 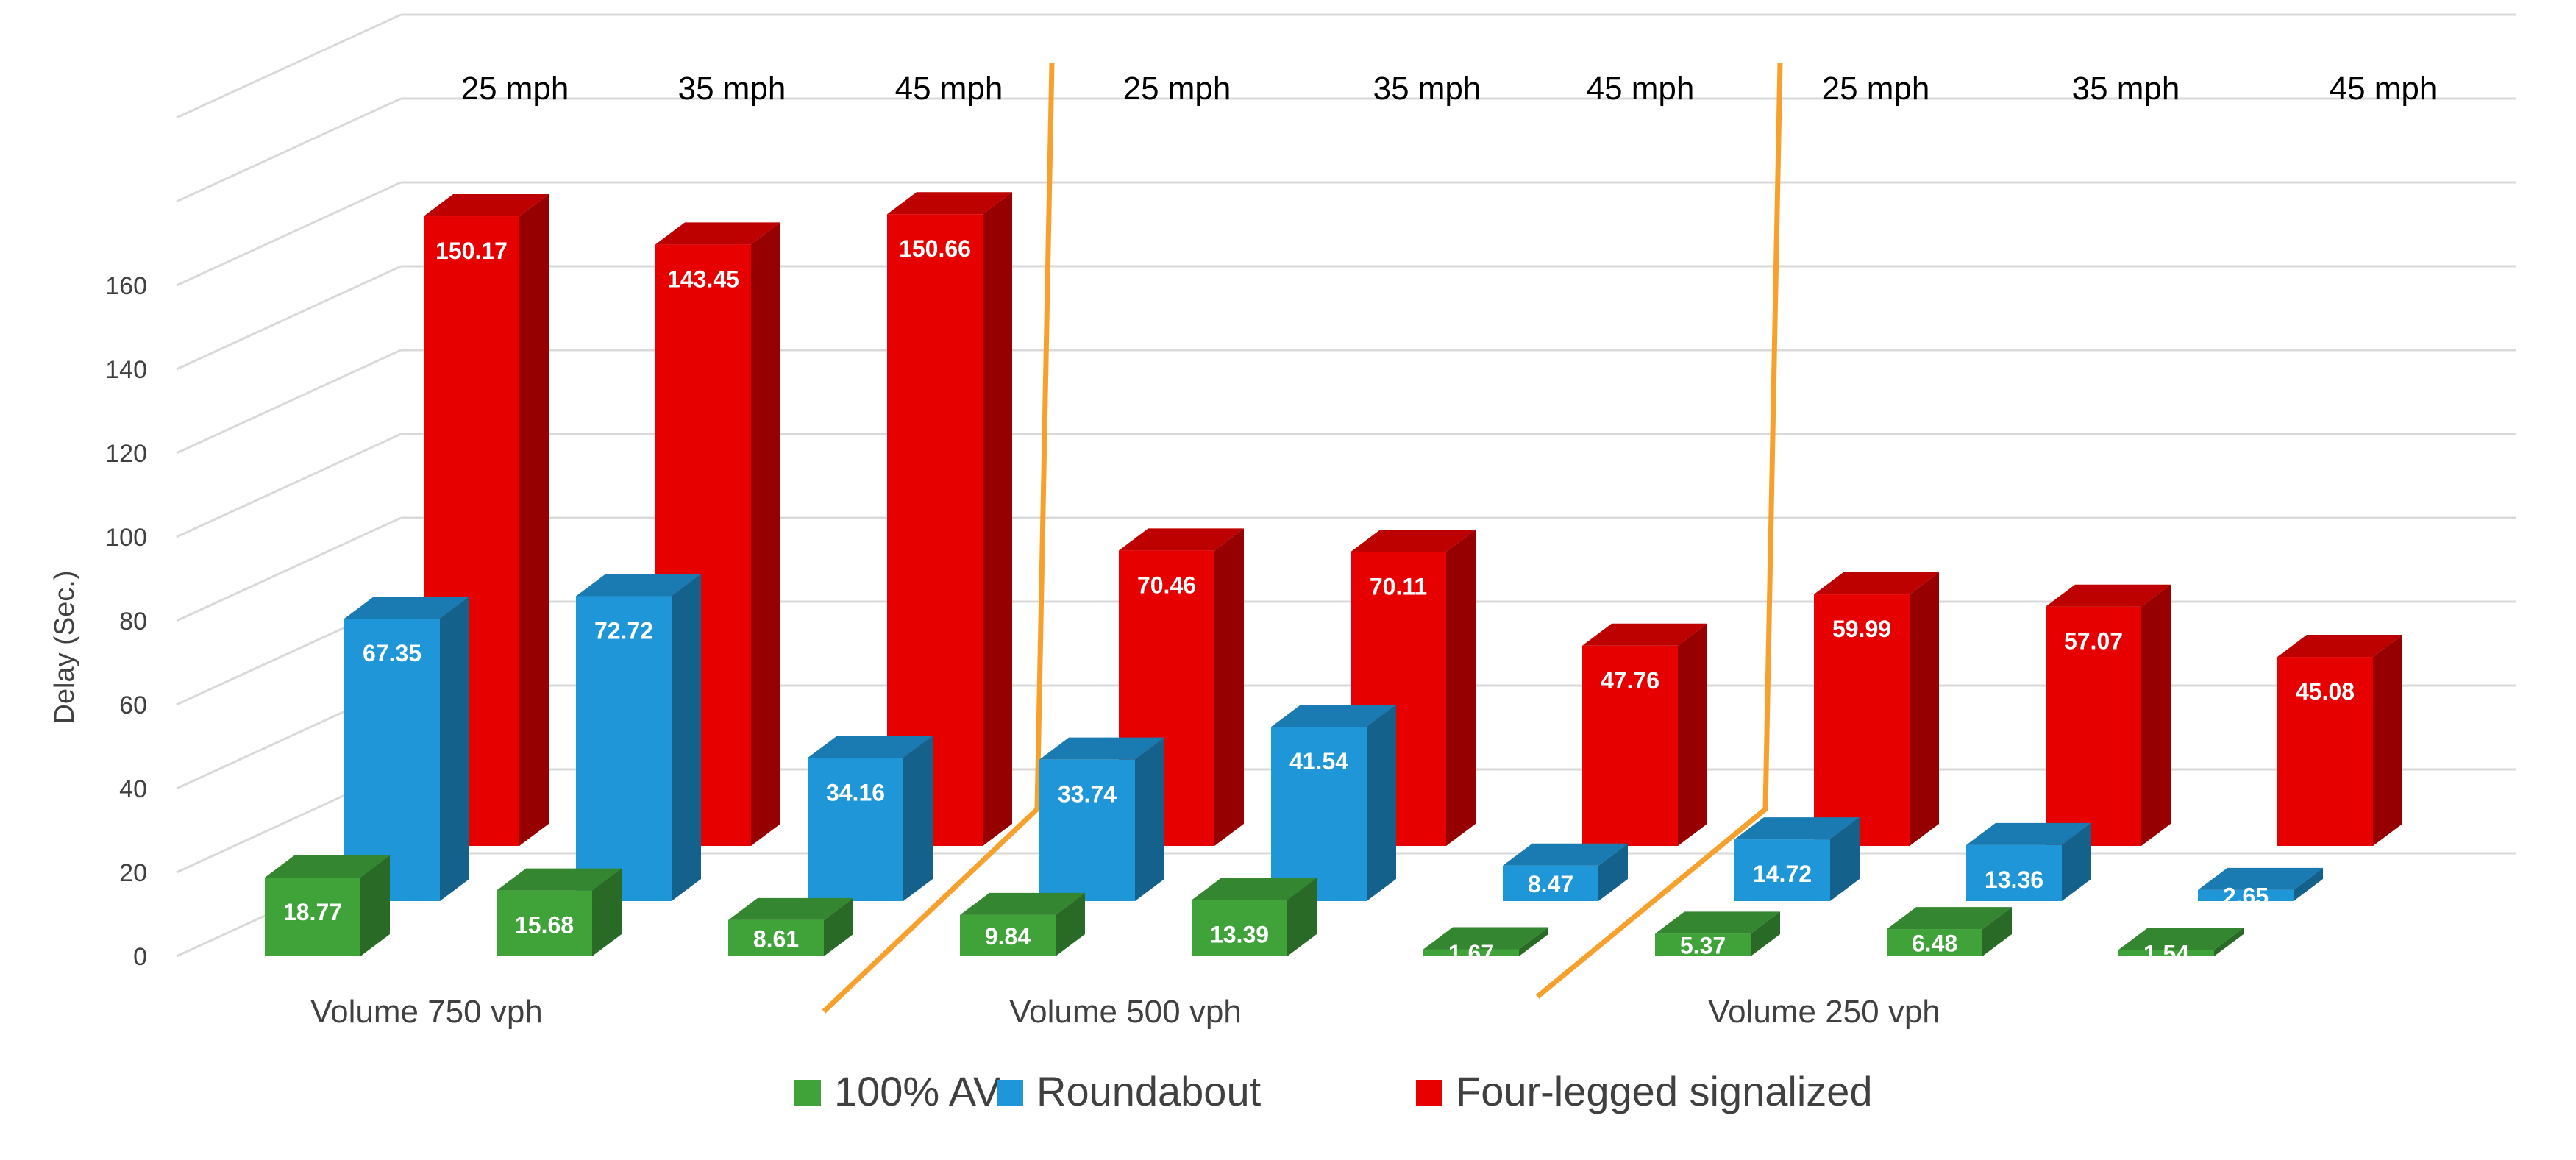 What do you see at coordinates (1861, 629) in the screenshot?
I see `data-label: 59.99` at bounding box center [1861, 629].